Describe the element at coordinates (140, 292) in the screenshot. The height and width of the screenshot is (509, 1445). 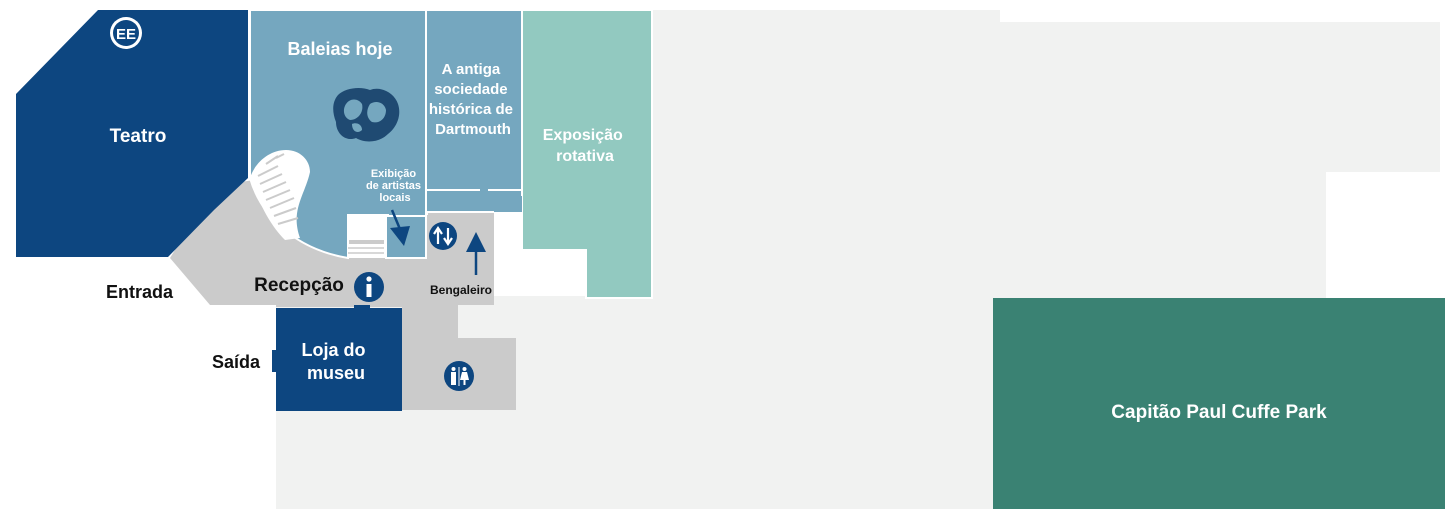
I see `entrance-label: Entrada` at that location.